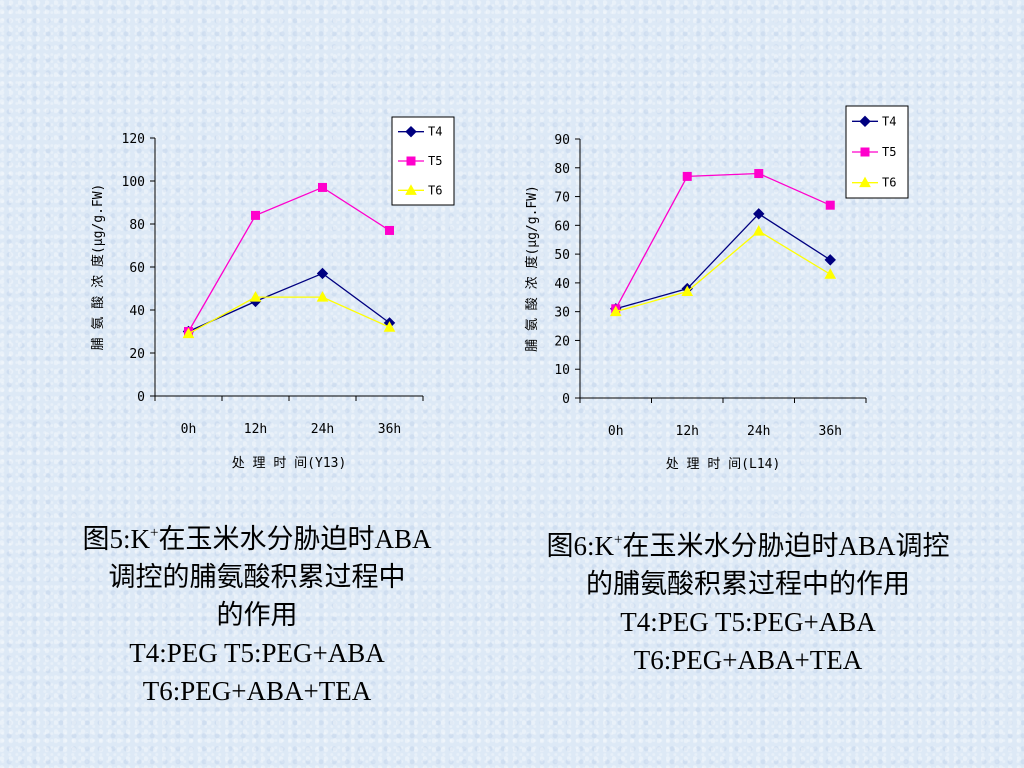  Describe the element at coordinates (133, 139) in the screenshot. I see `y-tick-label: 120` at that location.